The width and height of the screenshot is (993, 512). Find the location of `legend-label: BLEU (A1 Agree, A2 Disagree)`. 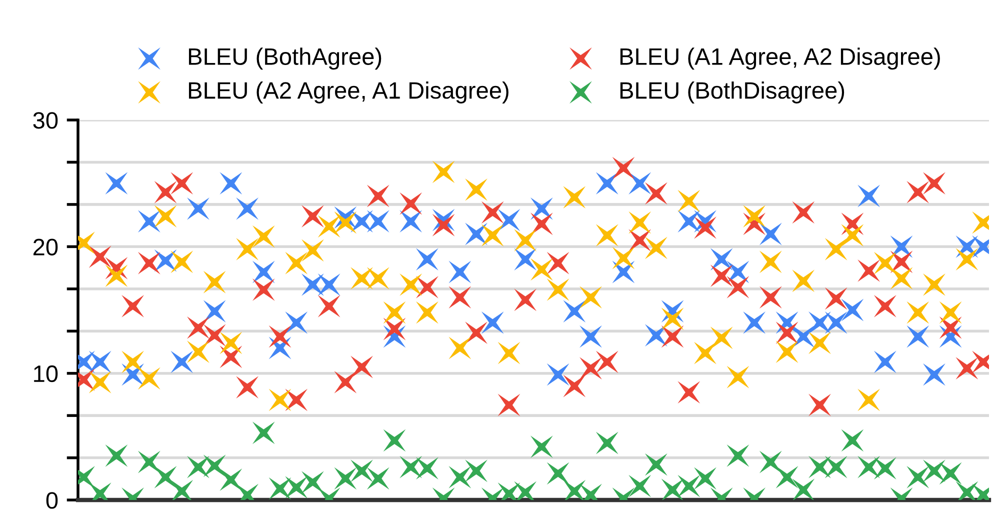

legend-label: BLEU (A1 Agree, A2 Disagree) is located at coordinates (780, 59).